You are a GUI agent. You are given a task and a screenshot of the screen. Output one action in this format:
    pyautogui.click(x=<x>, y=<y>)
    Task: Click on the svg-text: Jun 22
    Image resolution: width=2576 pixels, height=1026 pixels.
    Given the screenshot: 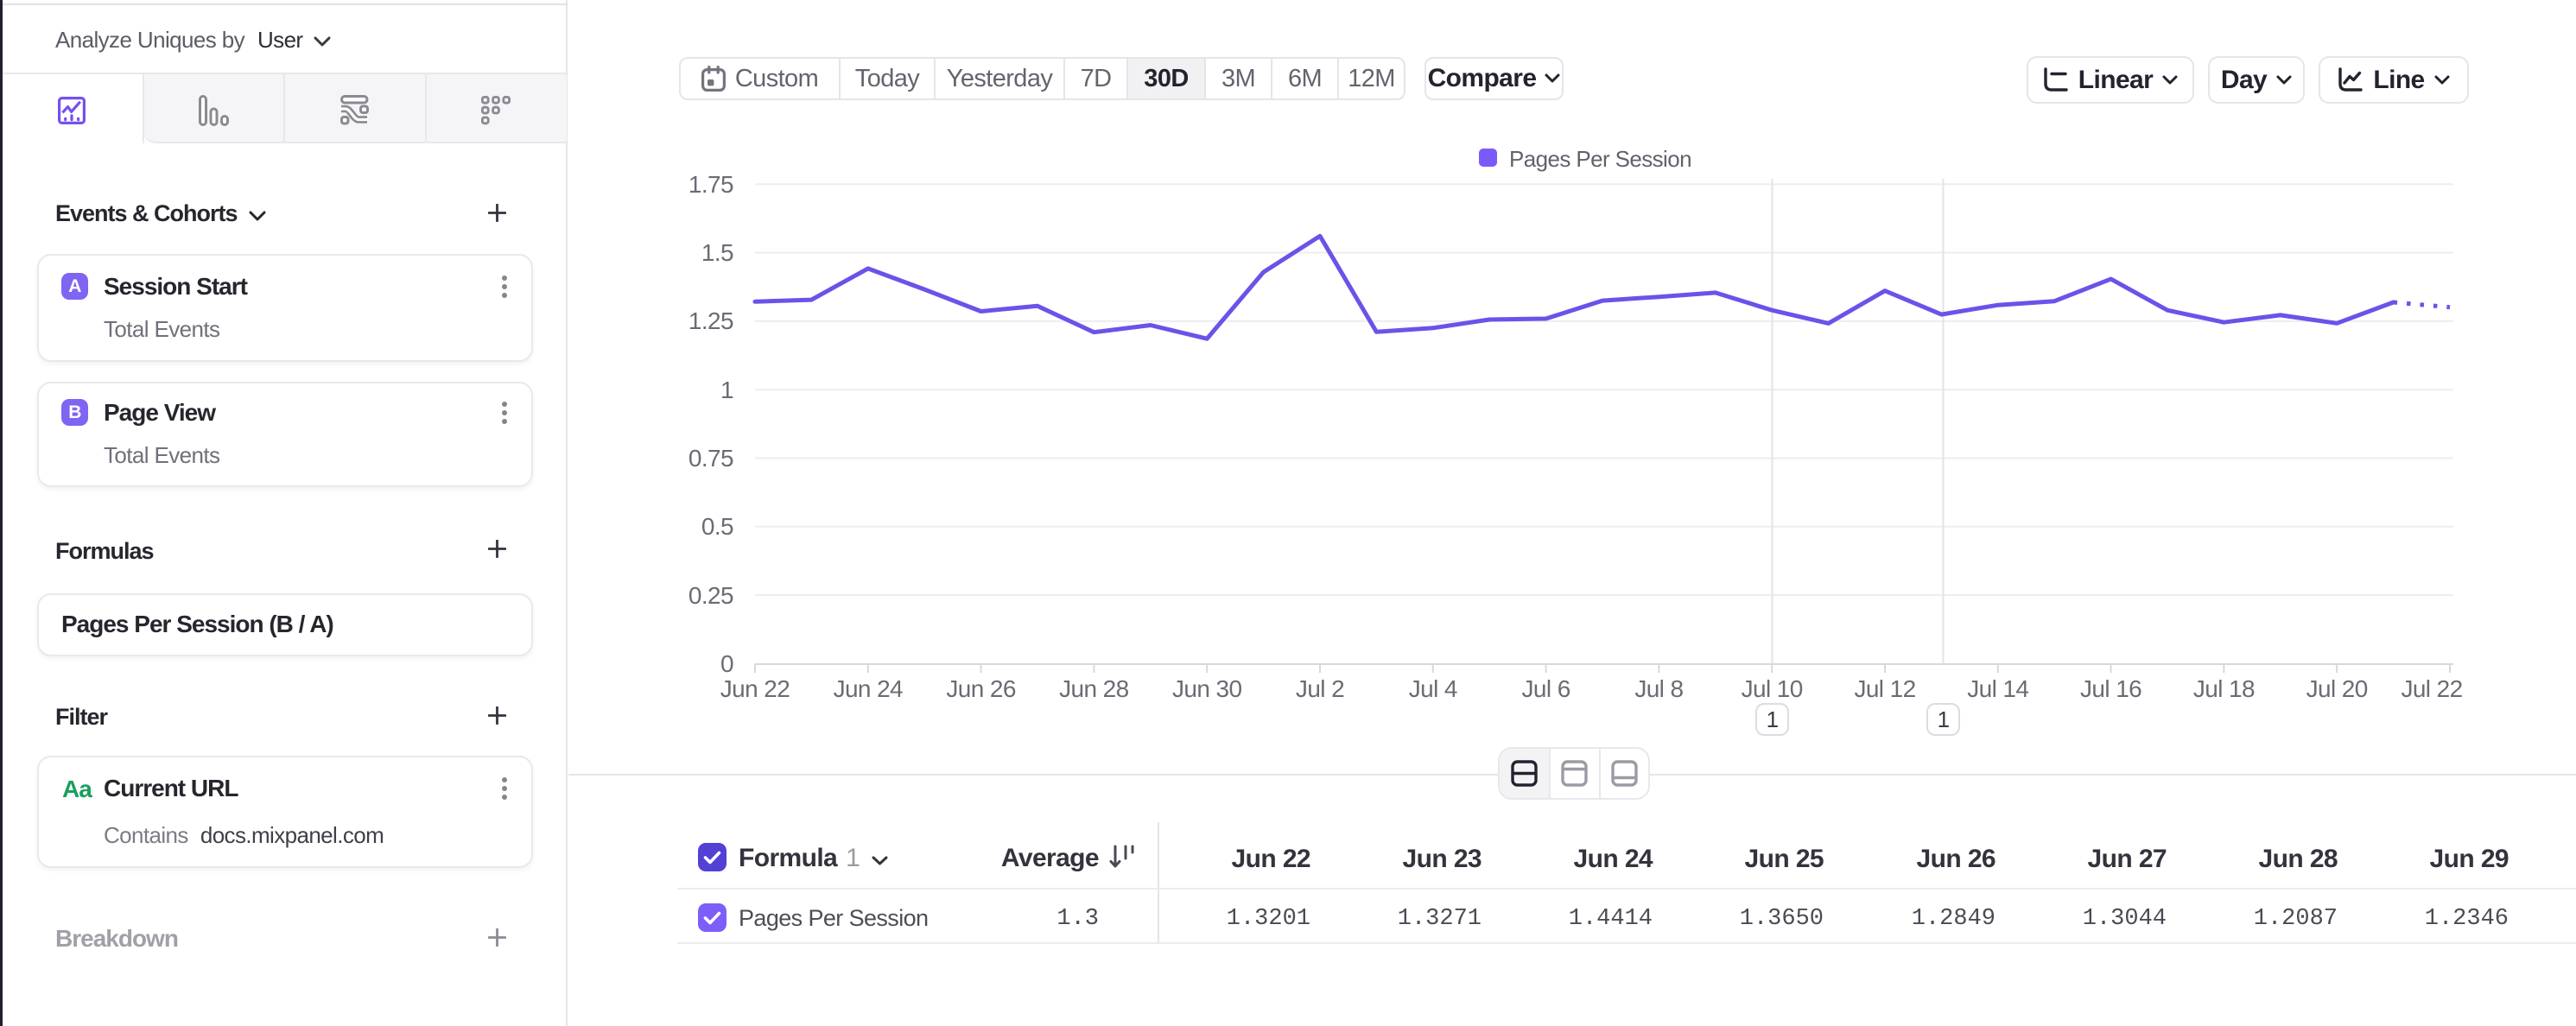 What is the action you would take?
    pyautogui.click(x=755, y=688)
    